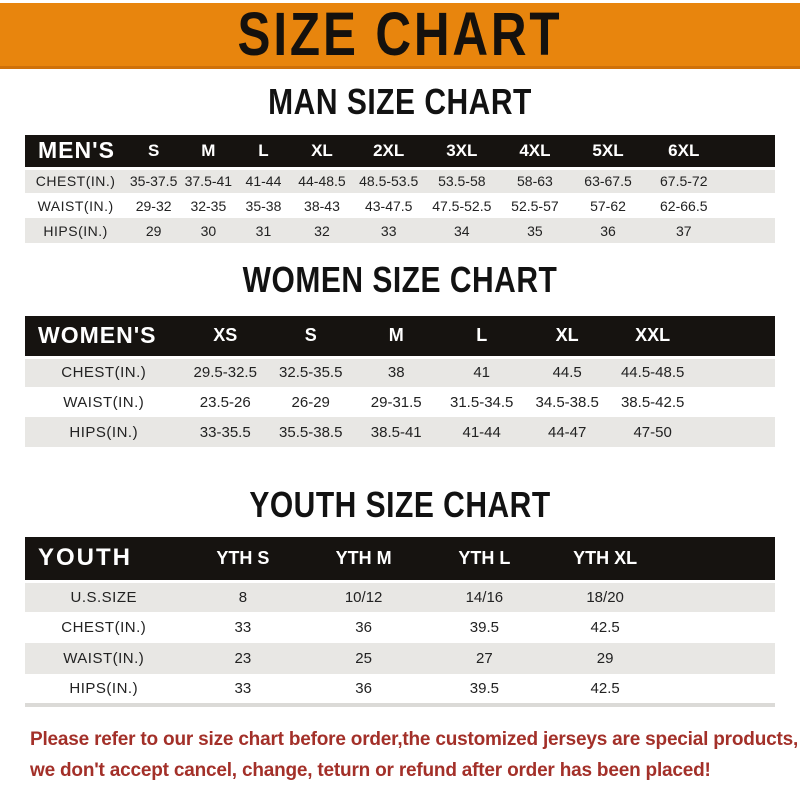  Describe the element at coordinates (481, 372) in the screenshot. I see `size-value-cell: 41` at that location.